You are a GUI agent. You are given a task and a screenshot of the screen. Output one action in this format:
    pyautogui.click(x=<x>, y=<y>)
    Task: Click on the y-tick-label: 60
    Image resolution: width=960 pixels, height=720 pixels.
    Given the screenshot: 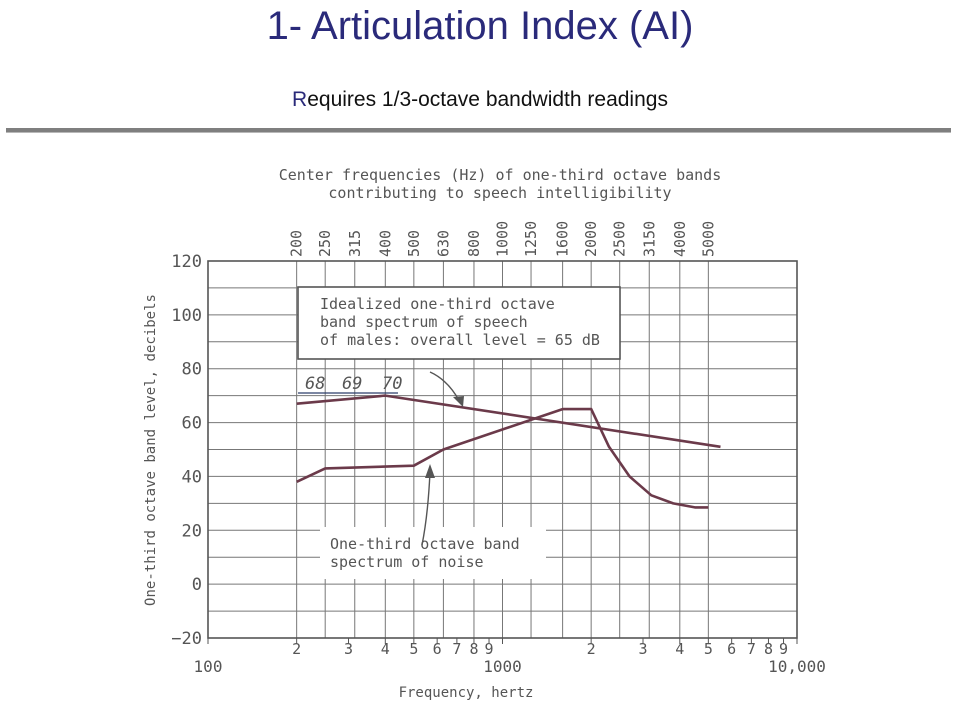 What is the action you would take?
    pyautogui.click(x=192, y=424)
    